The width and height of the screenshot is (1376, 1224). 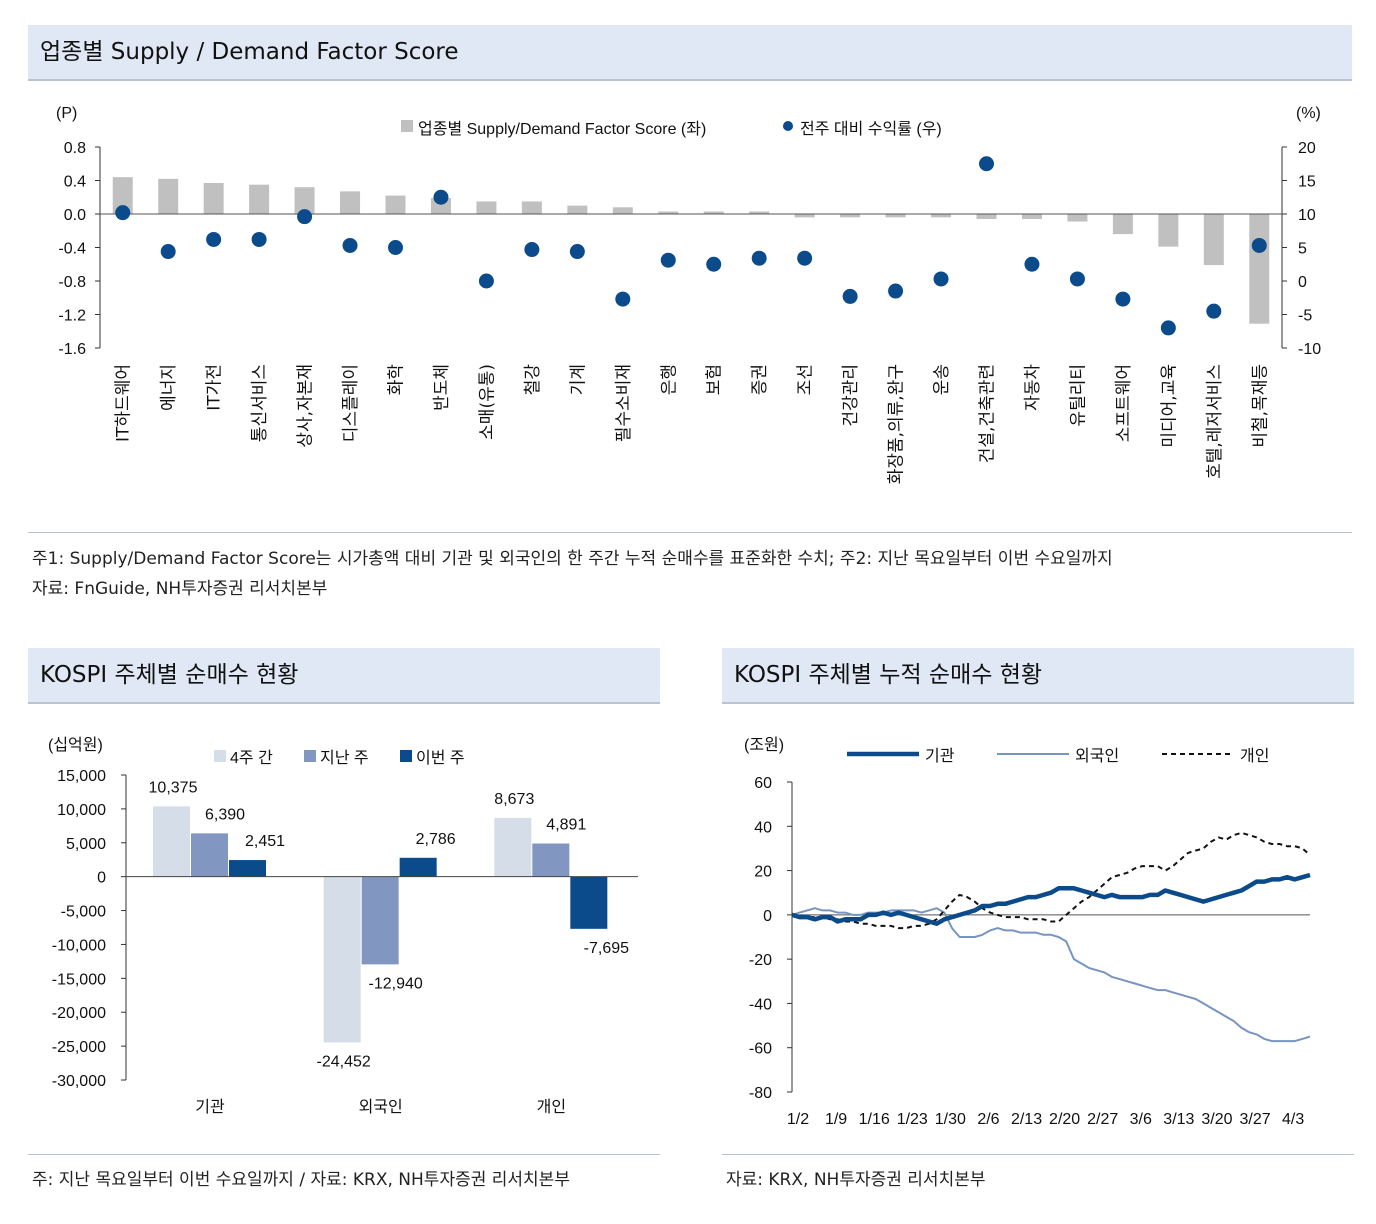 What do you see at coordinates (874, 1119) in the screenshot?
I see `x-tick-label: 1/16` at bounding box center [874, 1119].